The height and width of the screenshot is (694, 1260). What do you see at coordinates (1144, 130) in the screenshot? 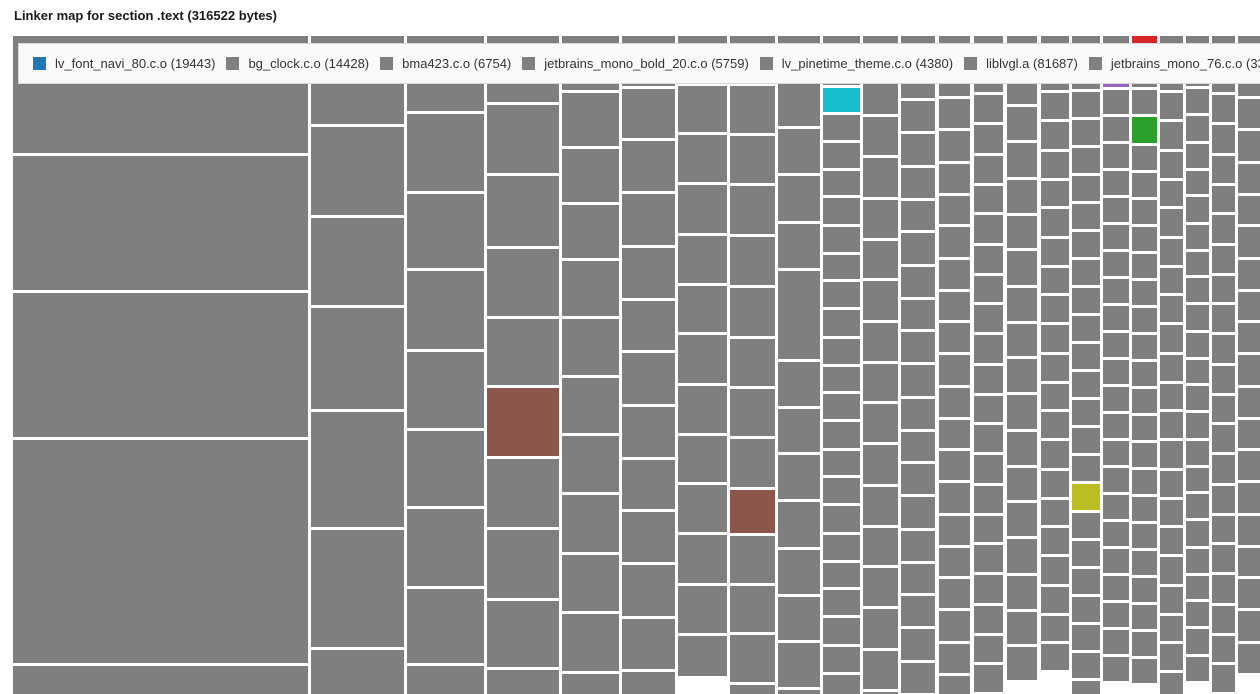
I see `treemap-cell-green` at bounding box center [1144, 130].